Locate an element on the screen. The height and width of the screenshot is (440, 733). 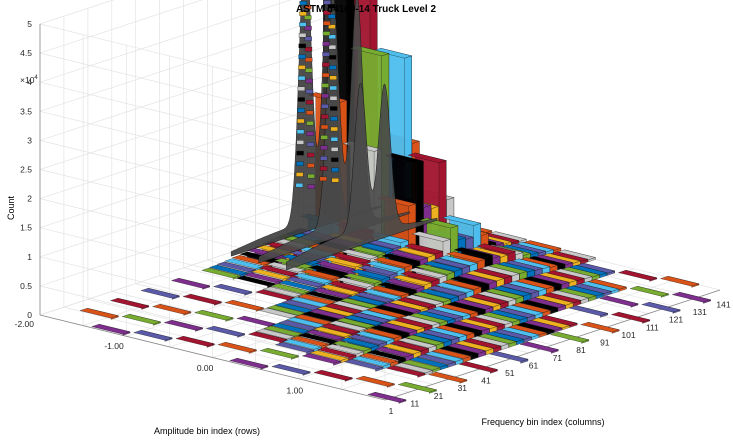
x-tick-label: 11 is located at coordinates (414, 403).